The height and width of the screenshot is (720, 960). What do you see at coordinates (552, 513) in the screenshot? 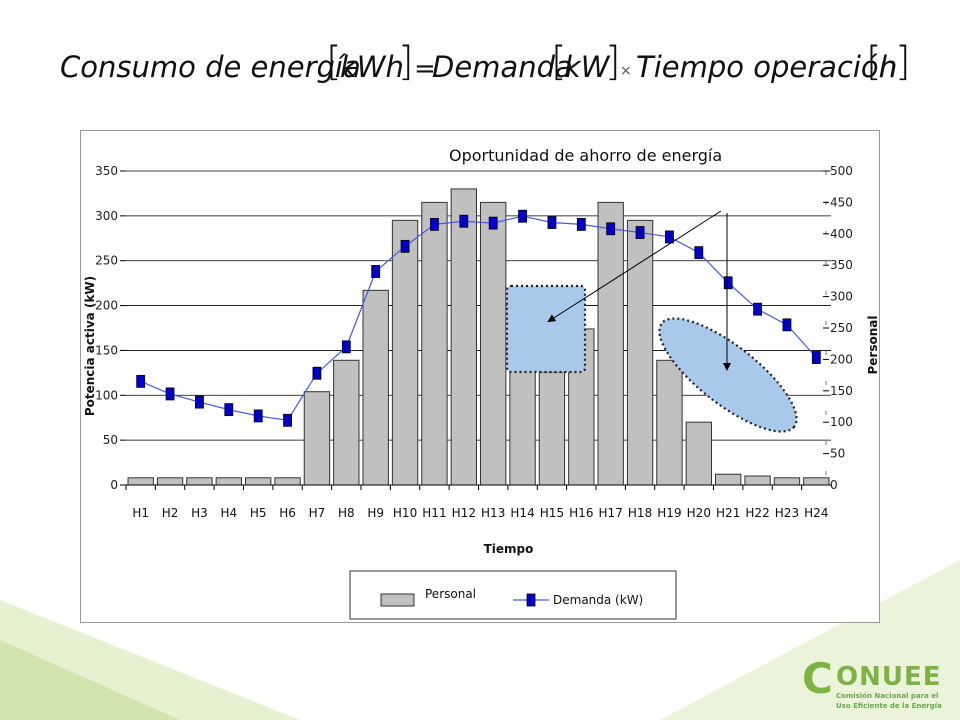
I see `x-tick-label: H15` at bounding box center [552, 513].